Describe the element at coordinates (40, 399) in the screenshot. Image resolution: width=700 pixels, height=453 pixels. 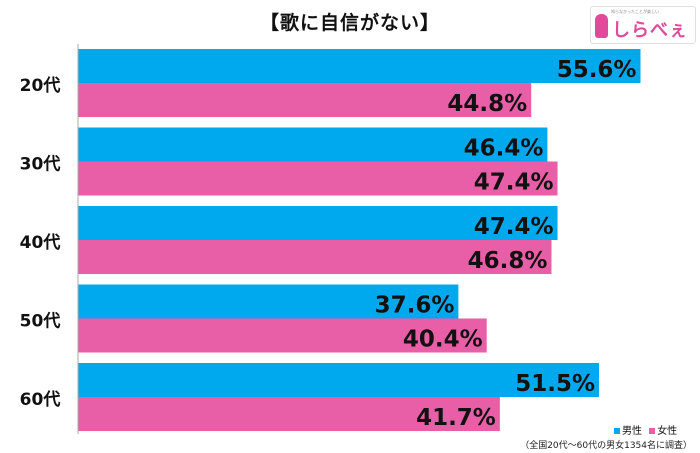
I see `category-label: 60代` at that location.